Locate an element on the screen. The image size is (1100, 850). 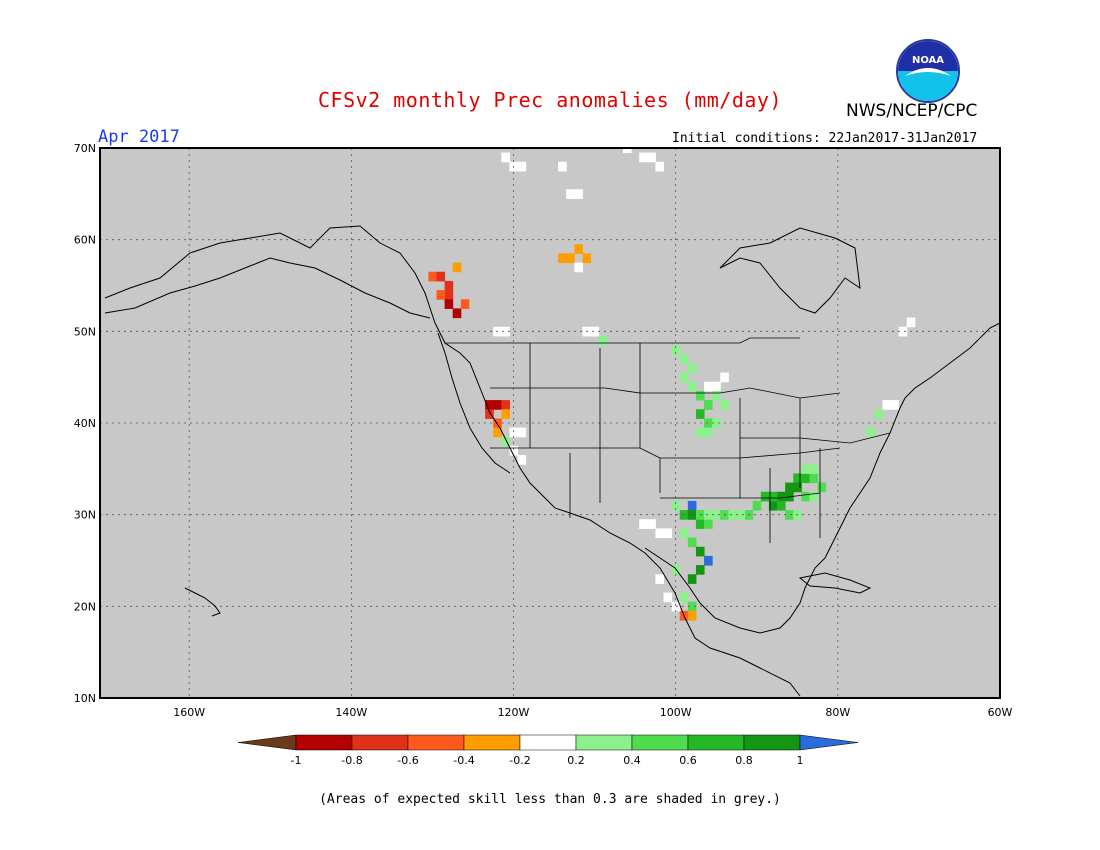
colorbar-tick-label: 0.8 is located at coordinates (744, 760).